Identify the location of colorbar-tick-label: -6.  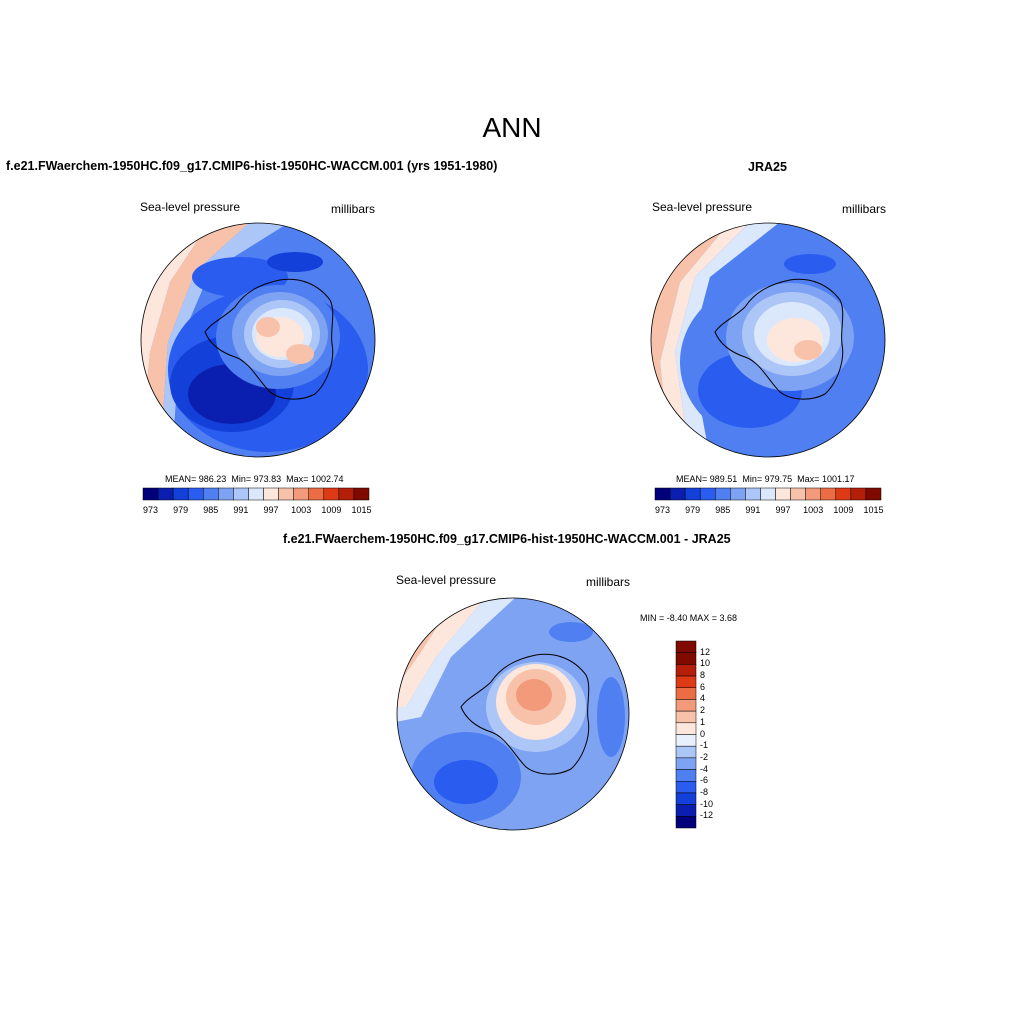
(704, 780).